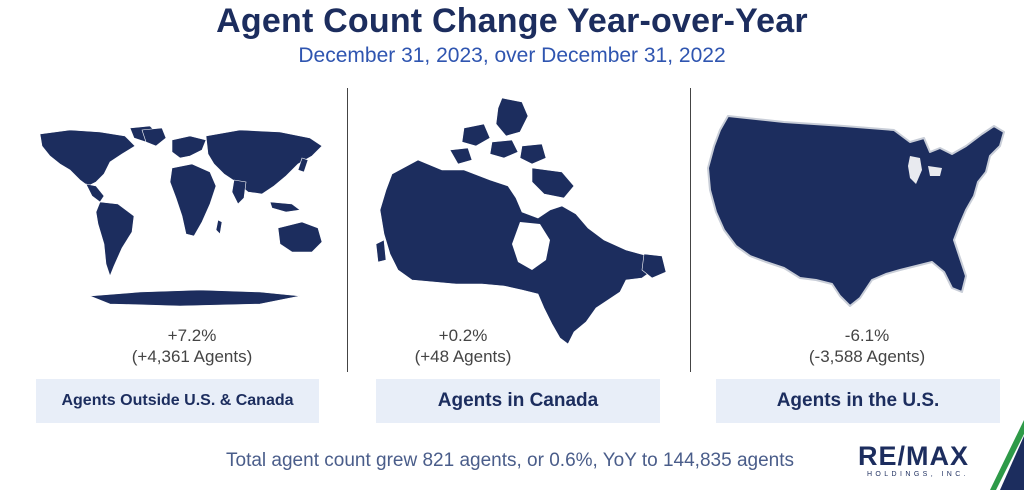 Image resolution: width=1024 pixels, height=490 pixels. I want to click on canada-map-icon, so click(521, 221).